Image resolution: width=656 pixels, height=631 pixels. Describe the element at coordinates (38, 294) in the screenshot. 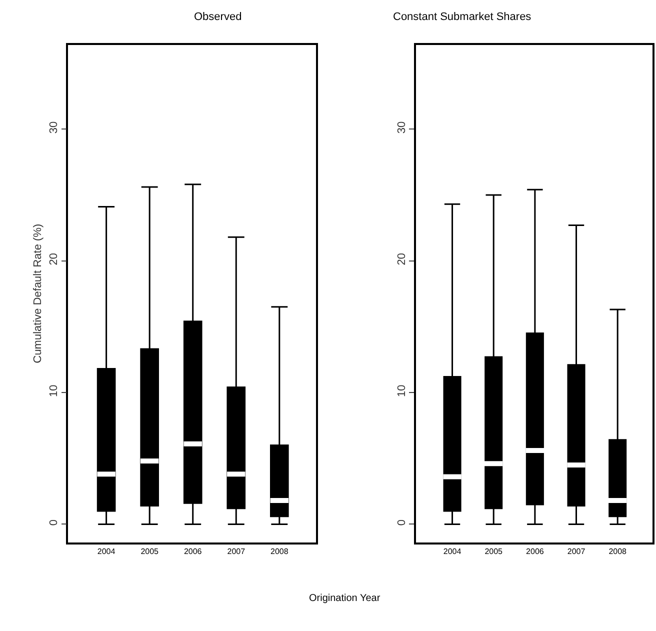

I see `y-axis-title: Cumulative Default Rate (%)` at that location.